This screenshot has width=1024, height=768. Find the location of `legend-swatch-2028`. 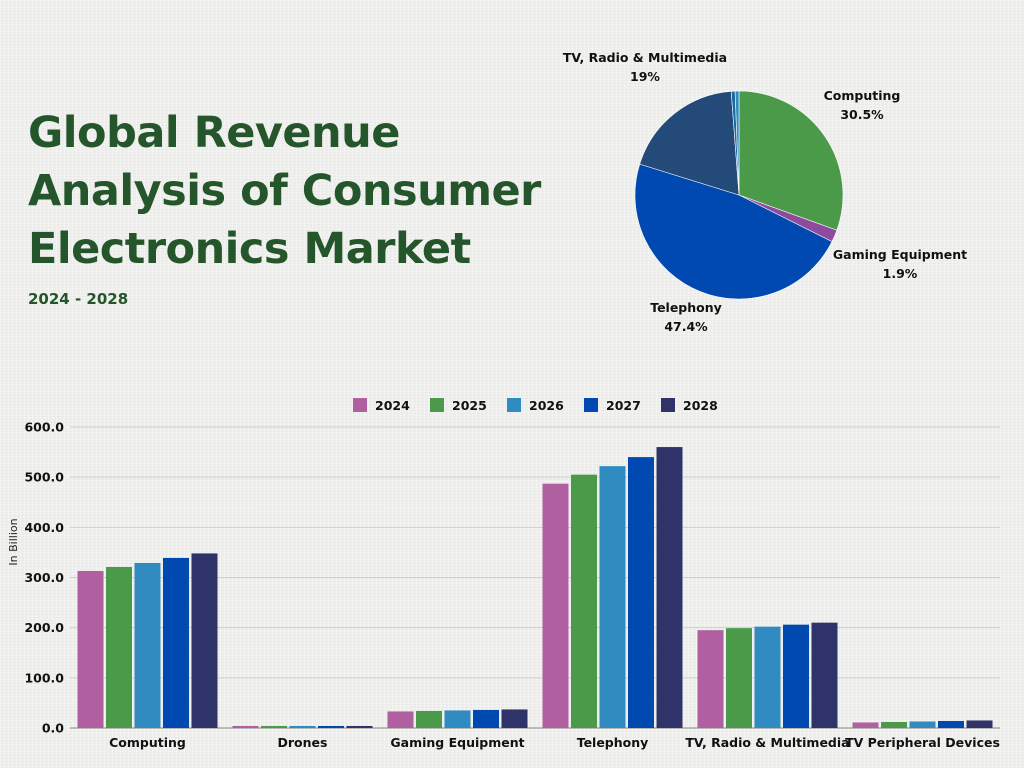

legend-swatch-2028 is located at coordinates (668, 405).